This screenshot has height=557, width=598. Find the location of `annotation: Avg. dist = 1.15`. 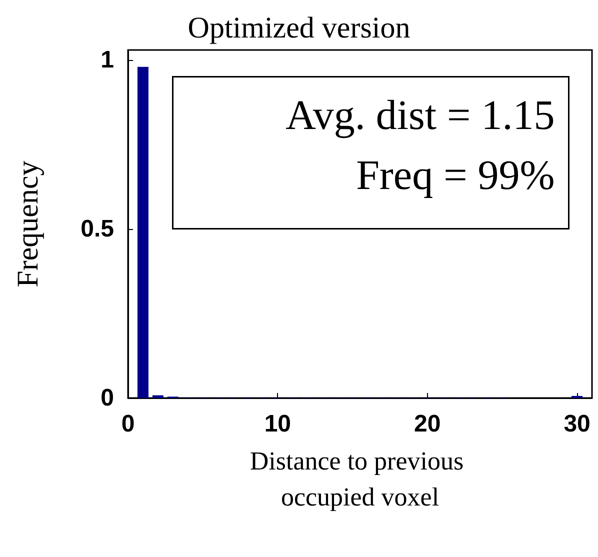

annotation: Avg. dist = 1.15 is located at coordinates (420, 115).